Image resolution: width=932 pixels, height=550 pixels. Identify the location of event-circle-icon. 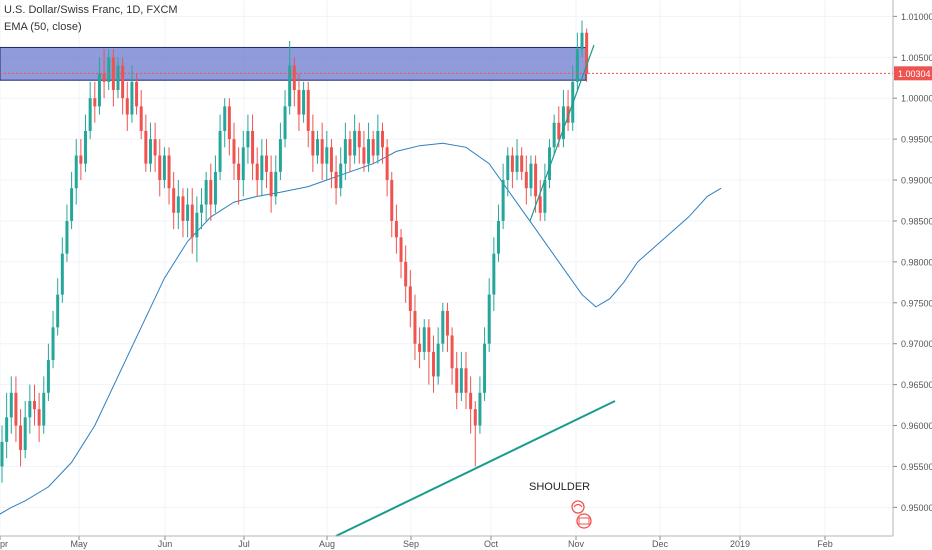
(578, 507).